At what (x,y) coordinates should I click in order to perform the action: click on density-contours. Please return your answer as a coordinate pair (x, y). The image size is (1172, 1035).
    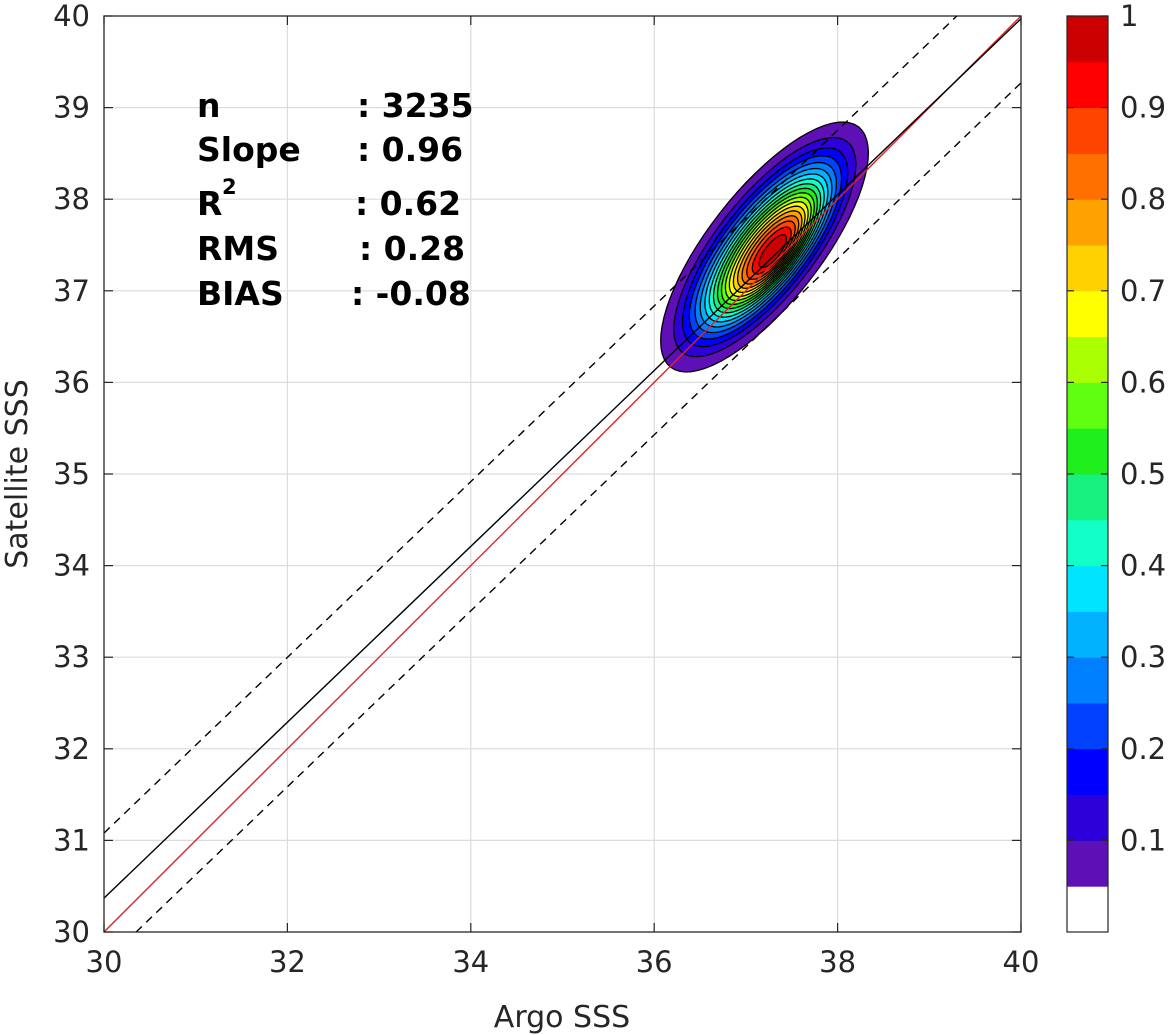
    Looking at the image, I should click on (765, 247).